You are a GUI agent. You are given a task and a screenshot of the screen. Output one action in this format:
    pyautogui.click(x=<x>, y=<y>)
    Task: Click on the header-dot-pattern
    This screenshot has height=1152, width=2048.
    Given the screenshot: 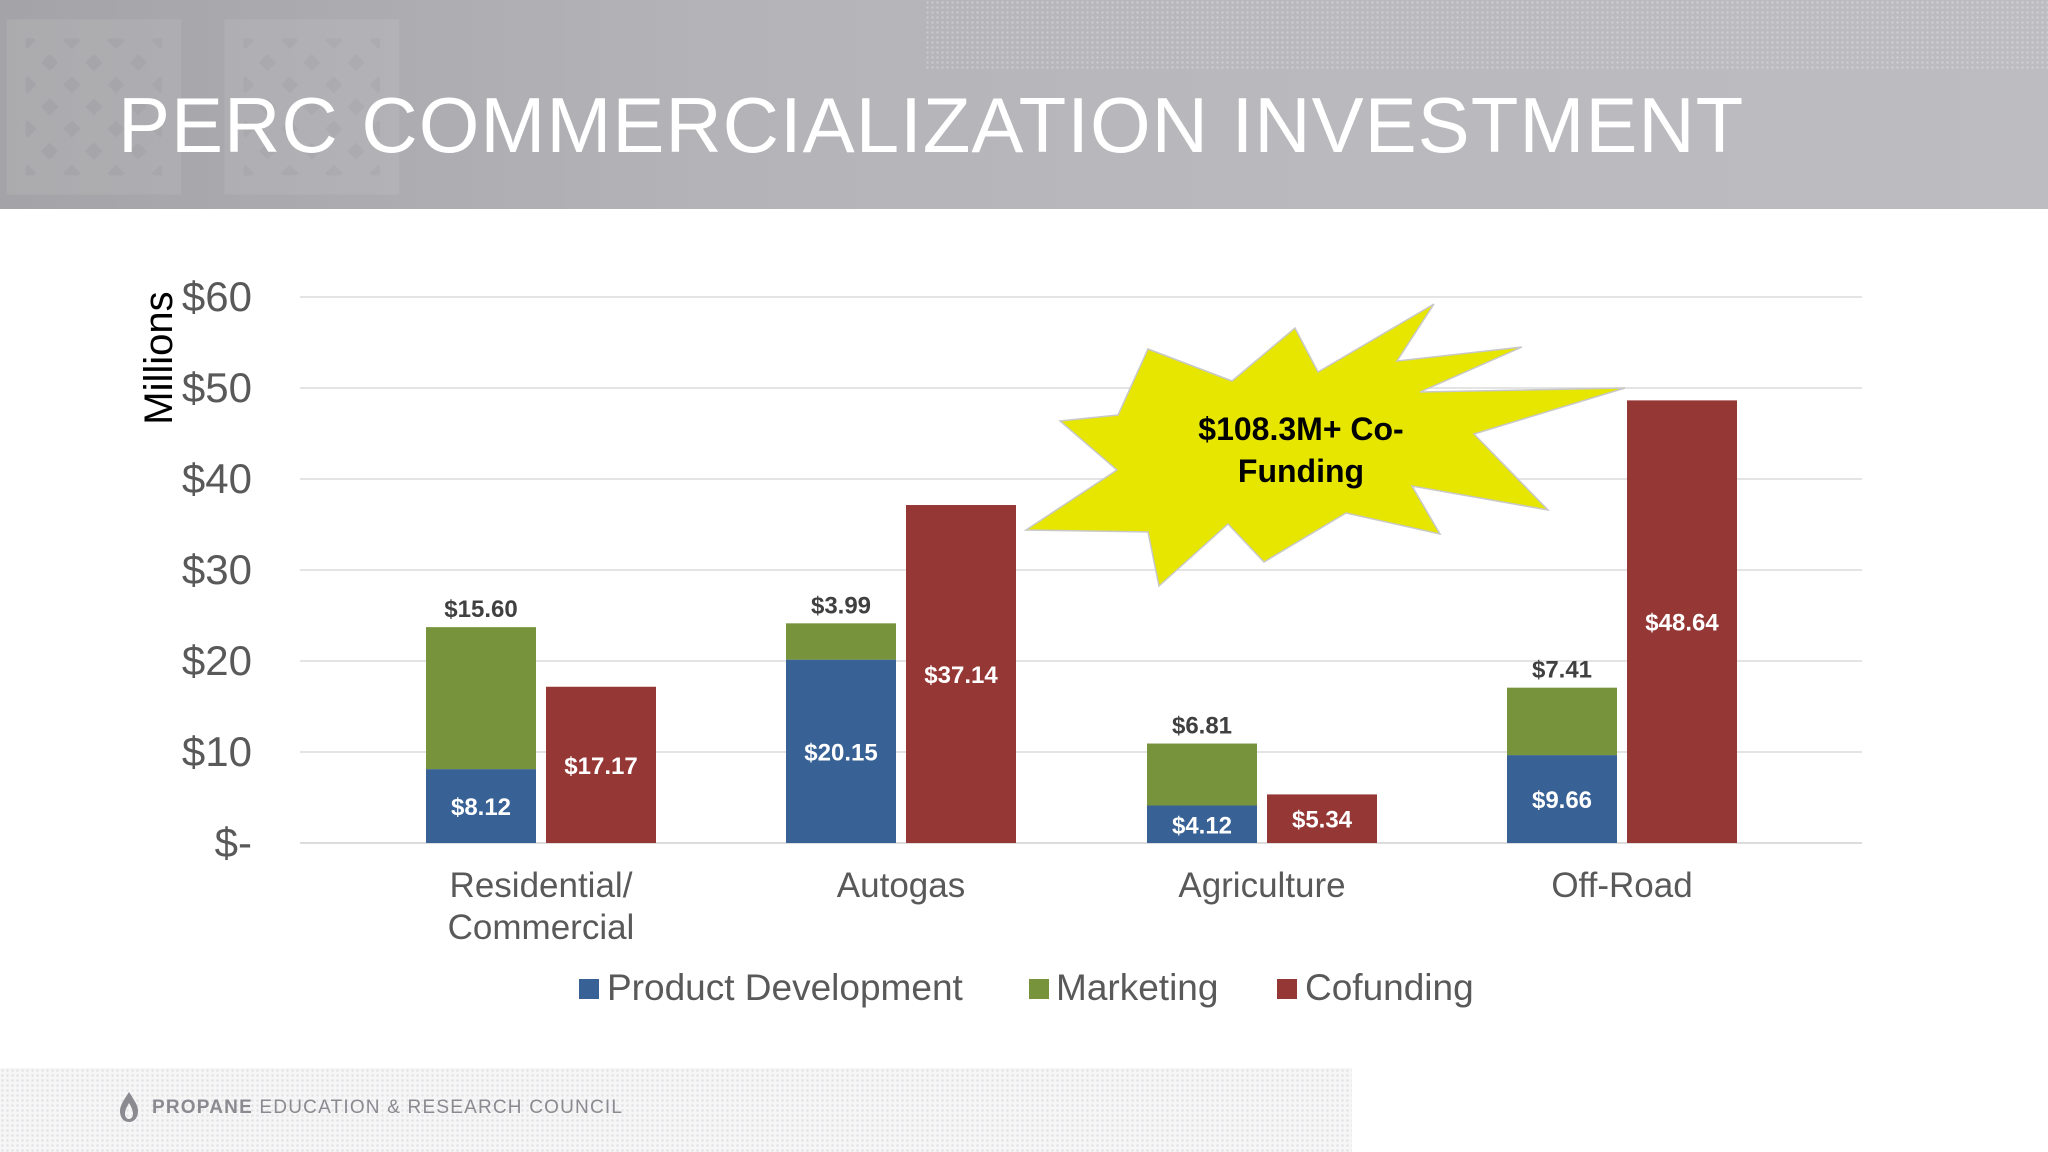 What is the action you would take?
    pyautogui.click(x=1486, y=35)
    